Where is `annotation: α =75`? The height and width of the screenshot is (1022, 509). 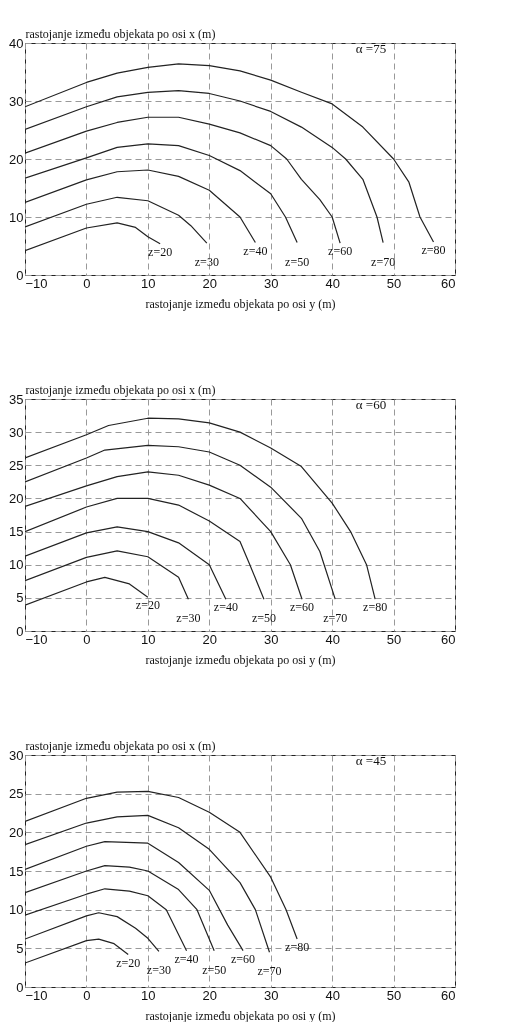
annotation: α =75 is located at coordinates (371, 48).